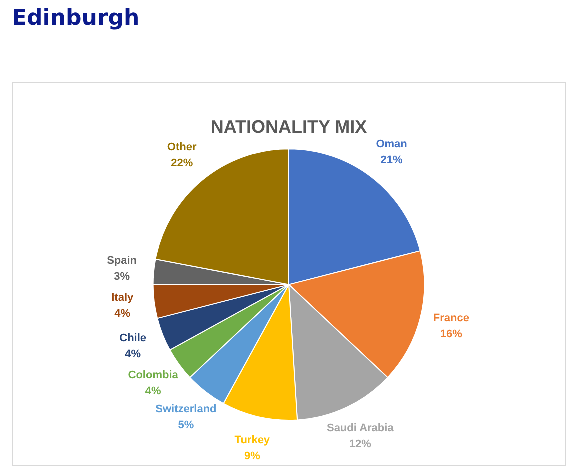 The image size is (574, 475). Describe the element at coordinates (154, 375) in the screenshot. I see `slice-label: Colombia` at that location.